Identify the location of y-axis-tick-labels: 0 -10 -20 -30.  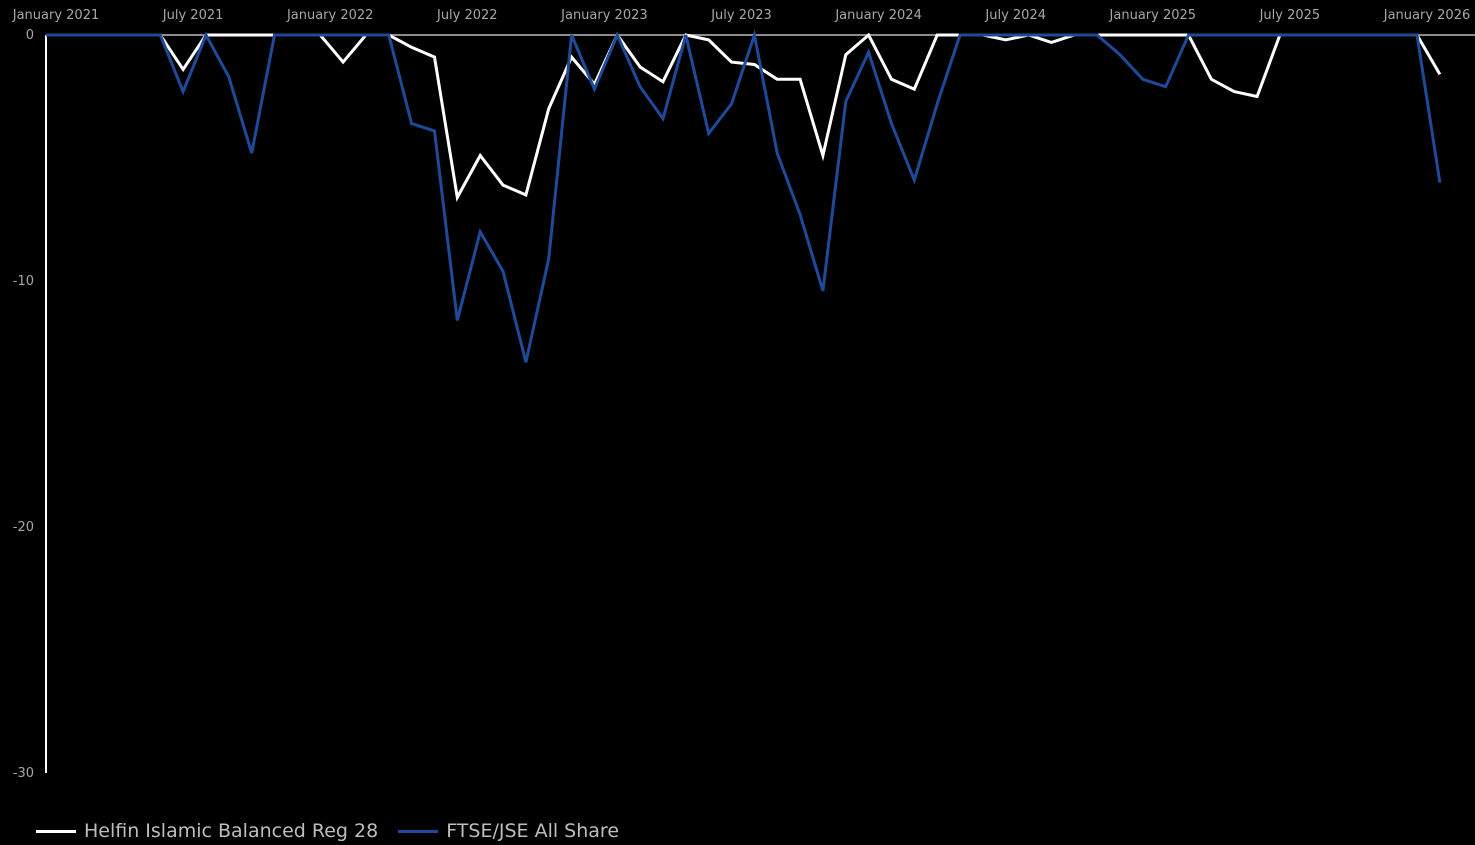
(23, 404).